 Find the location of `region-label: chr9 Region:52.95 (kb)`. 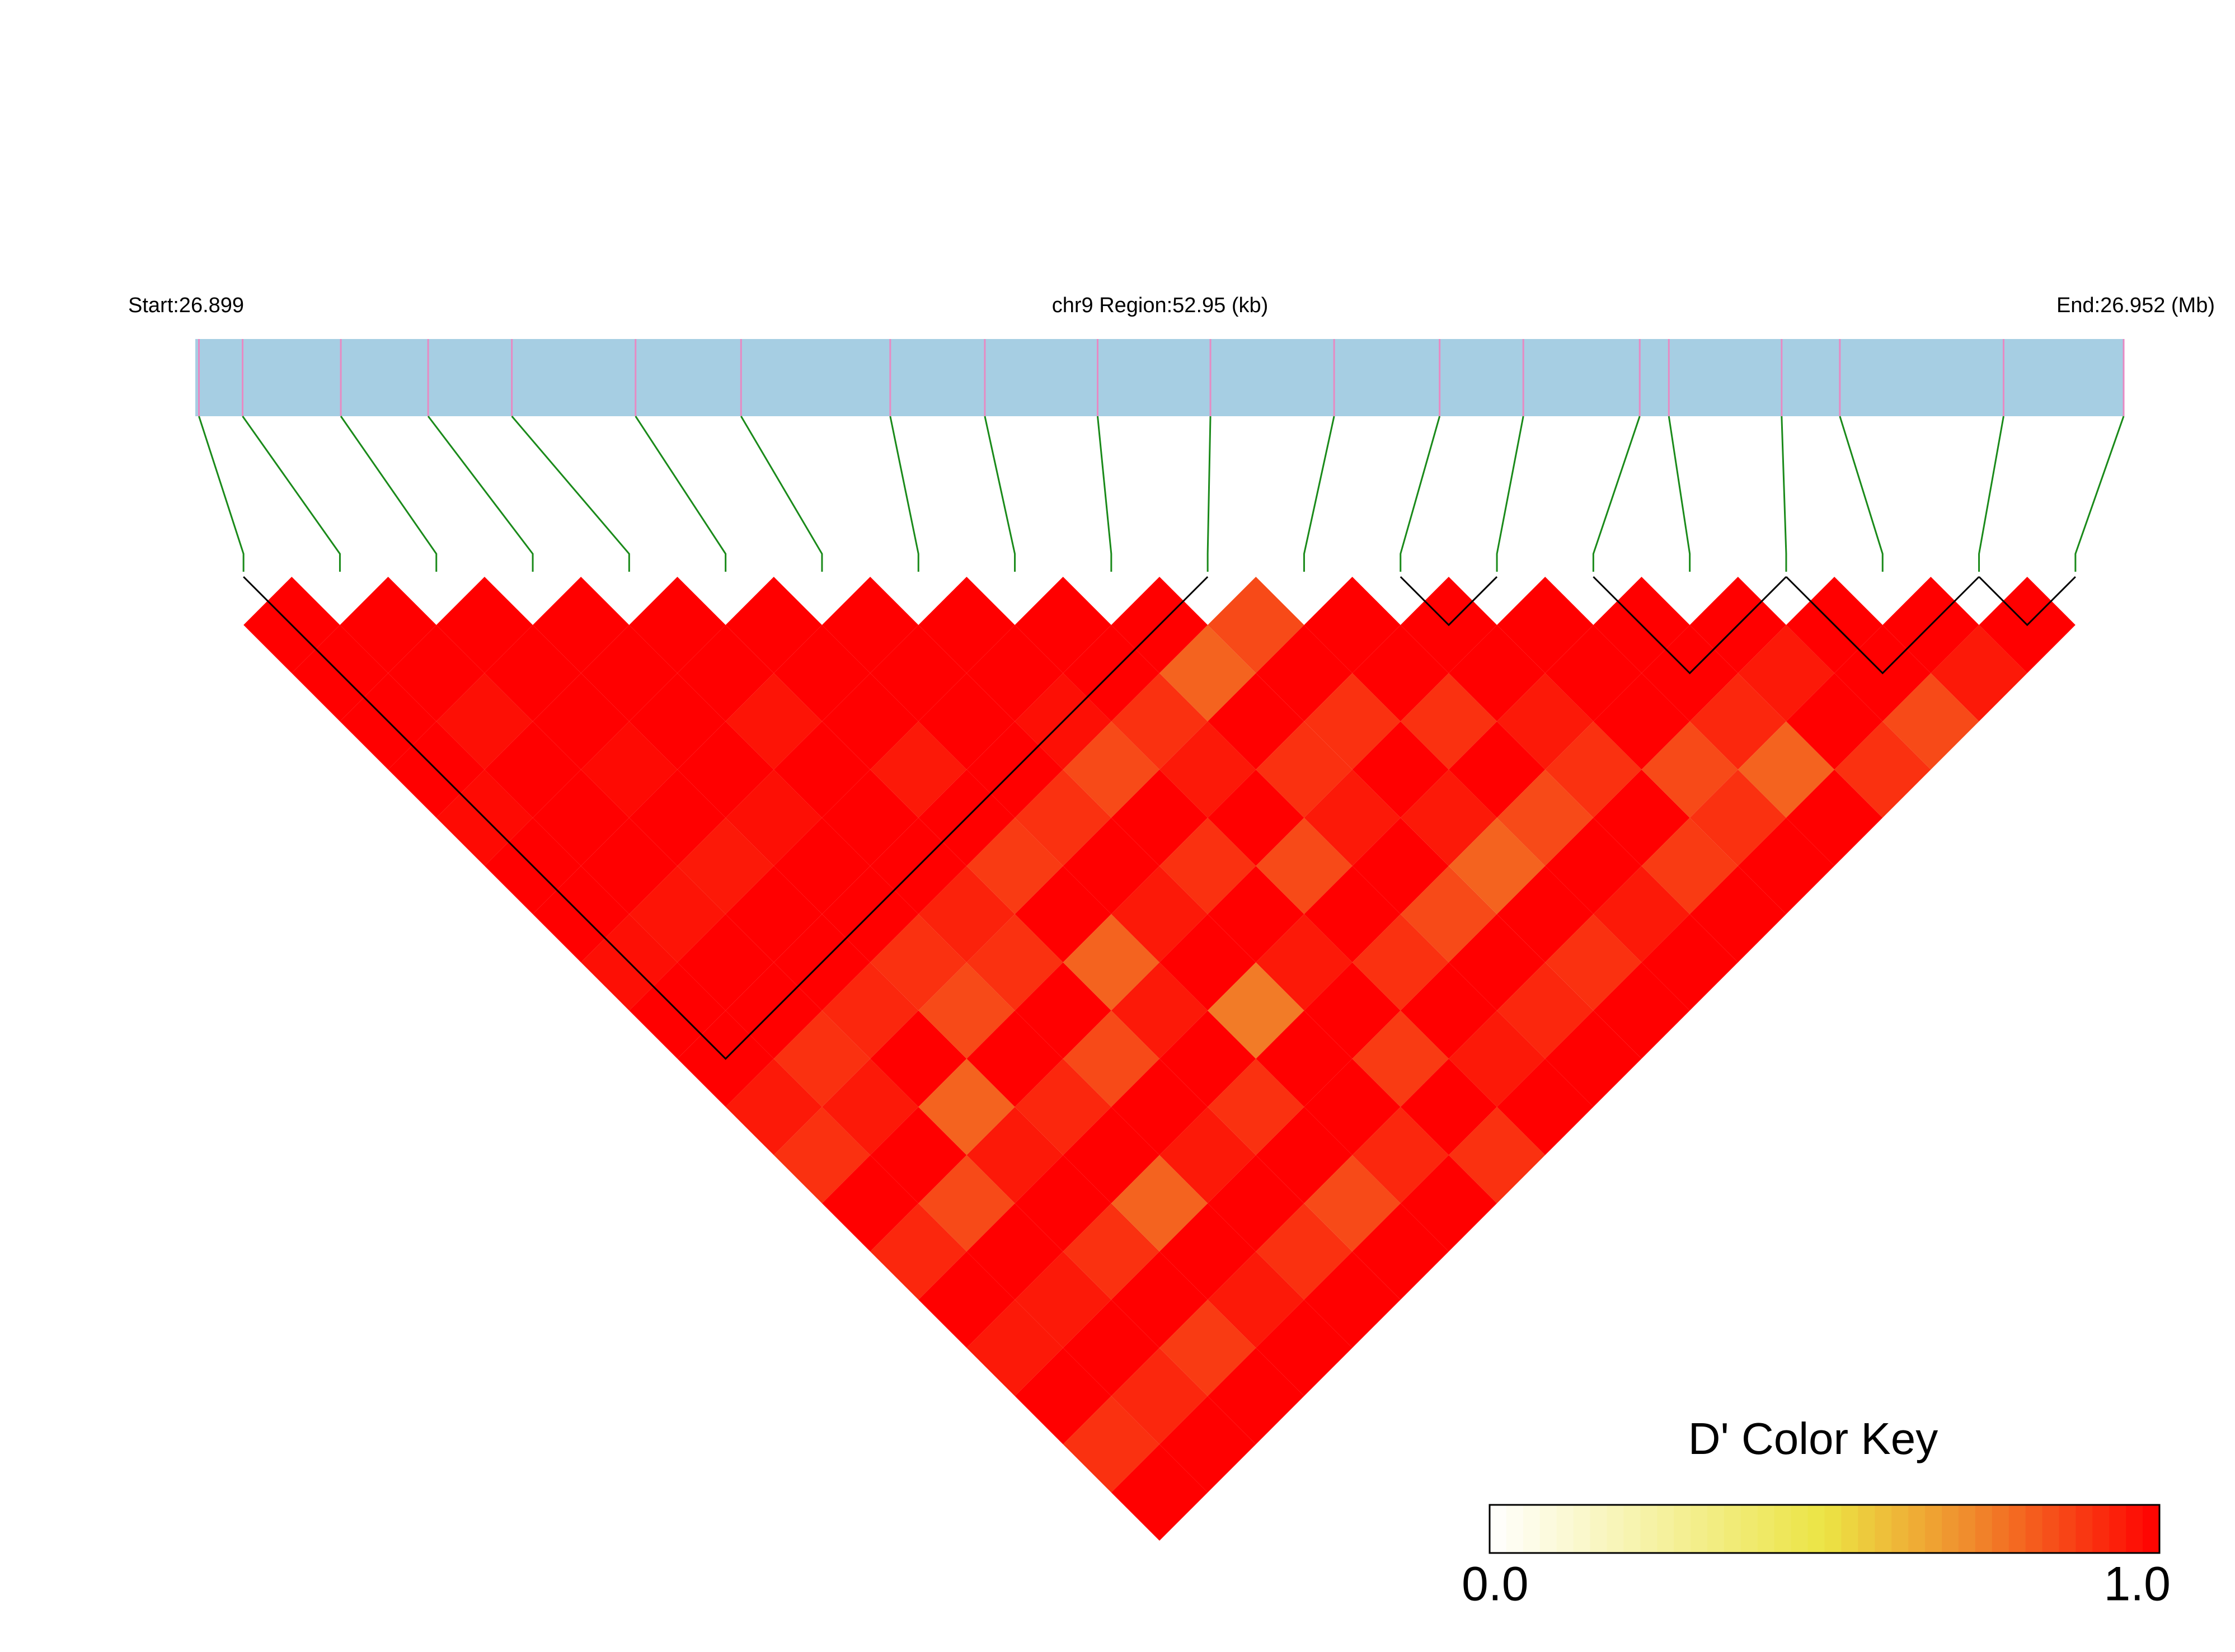

region-label: chr9 Region:52.95 (kb) is located at coordinates (1160, 306).